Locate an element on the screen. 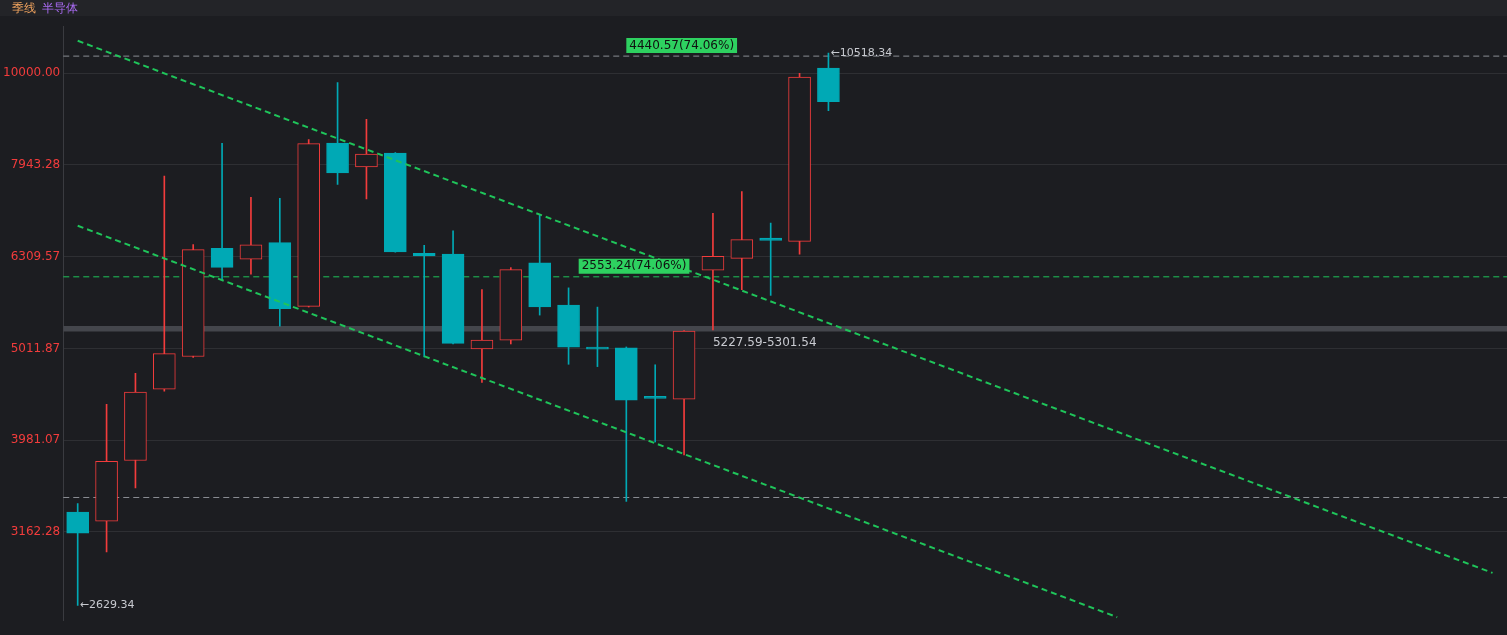 The width and height of the screenshot is (1507, 635). band-label: 5227.59-5301.54 is located at coordinates (764, 341).